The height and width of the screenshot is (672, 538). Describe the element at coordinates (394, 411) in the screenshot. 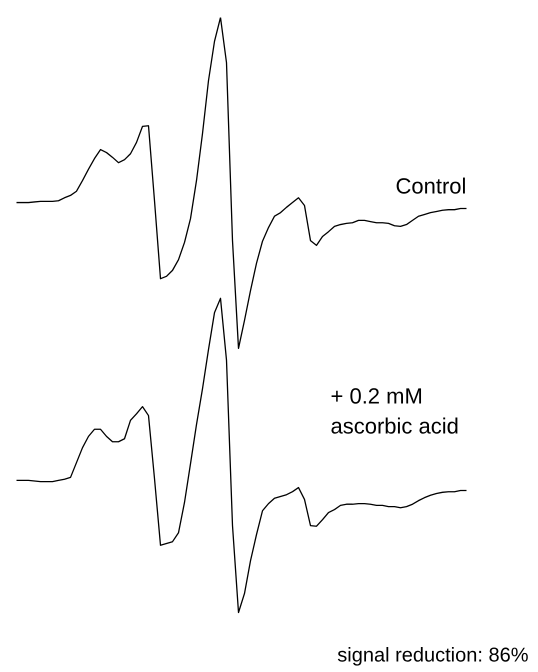

I see `text: + 0.2 mM ascorbic acid` at that location.